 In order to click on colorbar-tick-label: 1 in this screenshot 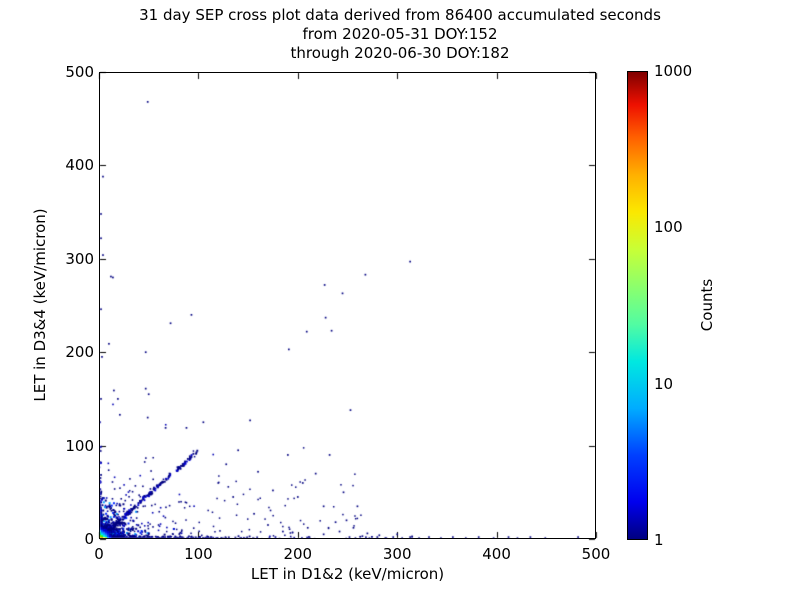, I will do `click(659, 540)`.